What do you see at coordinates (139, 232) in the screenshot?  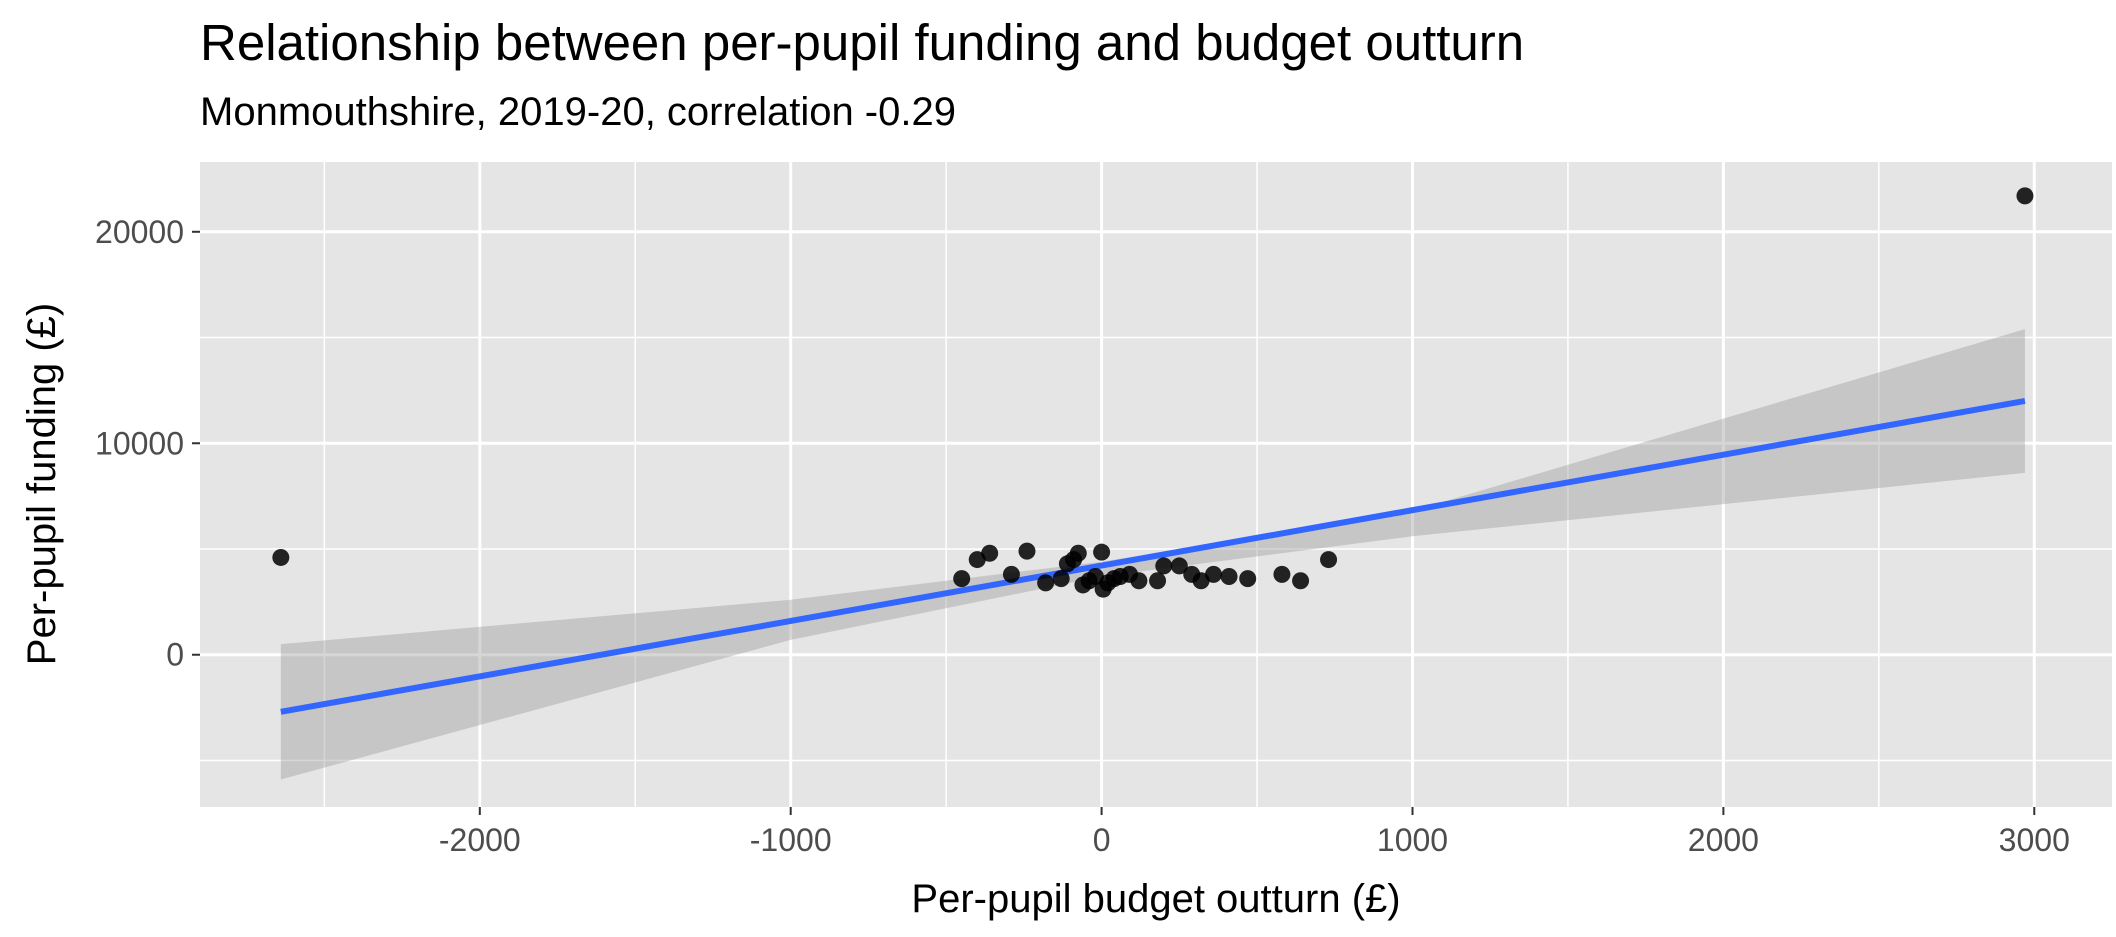 I see `y-tick-label: 20000` at bounding box center [139, 232].